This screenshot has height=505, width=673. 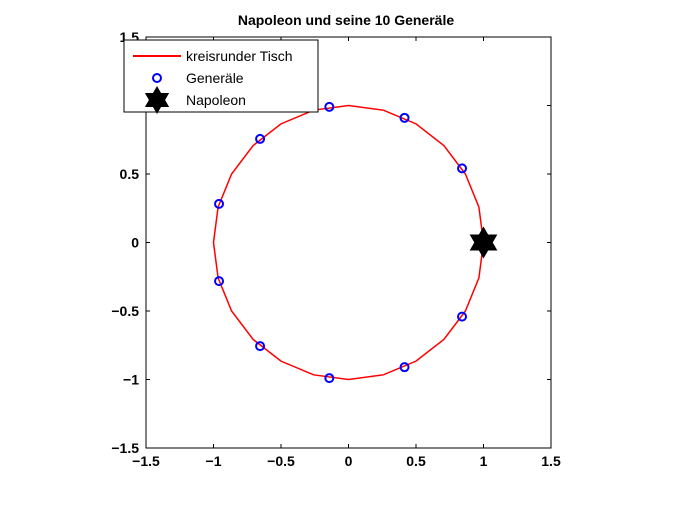 I want to click on chart-title: Napoleon und seine 10 Generäle, so click(x=346, y=20).